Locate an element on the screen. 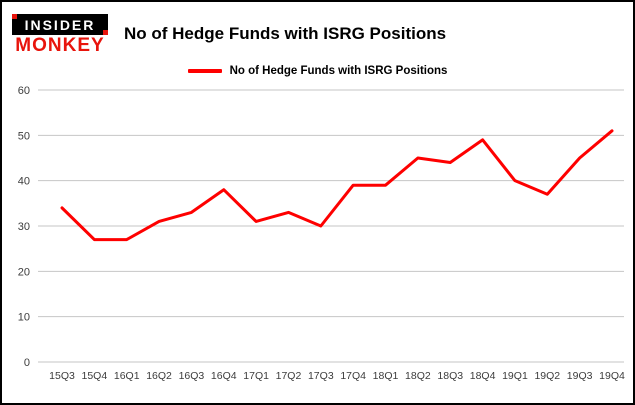  x-axis-tick-label: 19Q4 is located at coordinates (612, 376).